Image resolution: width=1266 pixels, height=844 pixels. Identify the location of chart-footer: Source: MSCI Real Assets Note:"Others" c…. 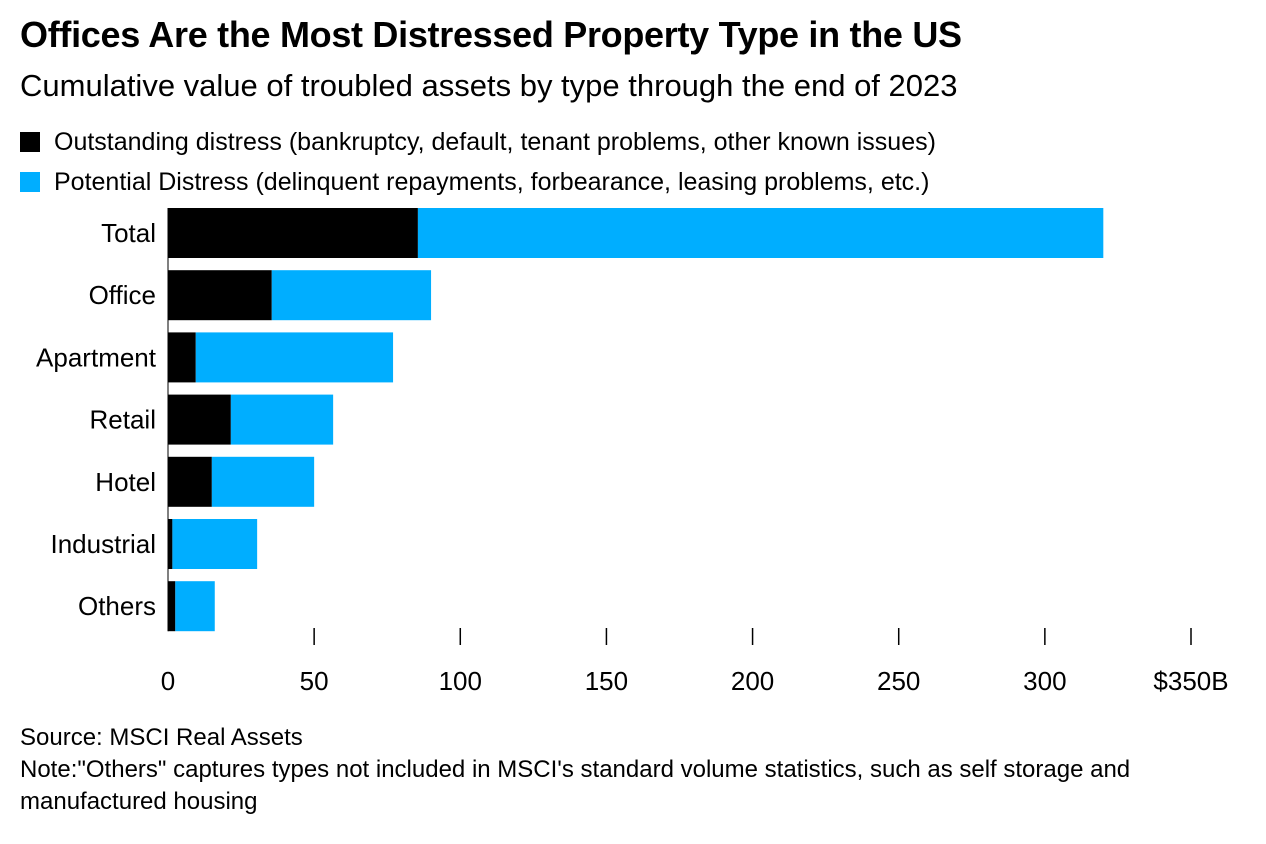
(610, 770).